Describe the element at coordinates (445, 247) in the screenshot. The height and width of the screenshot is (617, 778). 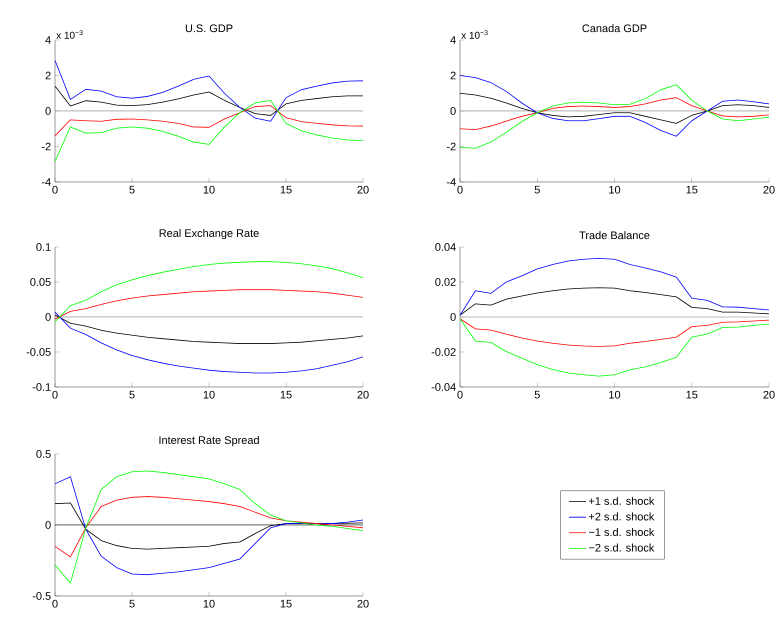
I see `y-tick-label: 0.04` at that location.